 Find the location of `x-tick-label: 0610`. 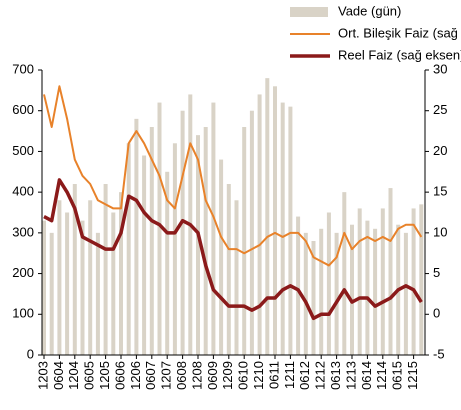

x-tick-label: 0610 is located at coordinates (243, 375).